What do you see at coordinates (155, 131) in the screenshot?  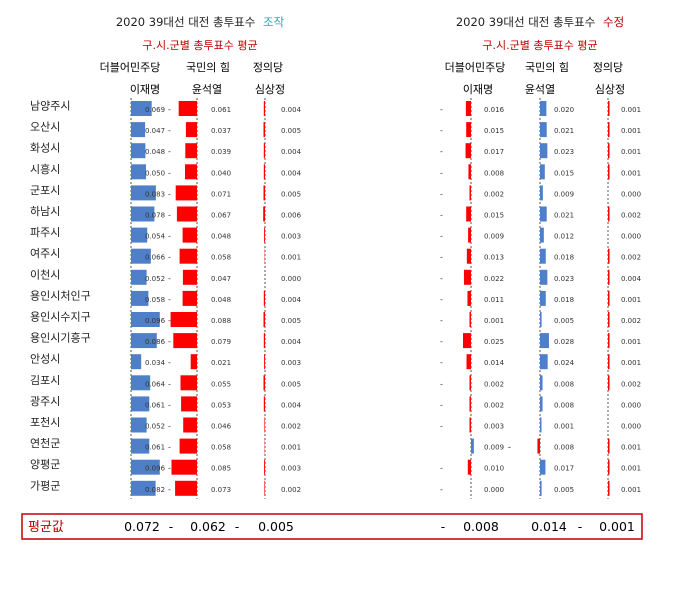 I see `value-label: 0.047` at bounding box center [155, 131].